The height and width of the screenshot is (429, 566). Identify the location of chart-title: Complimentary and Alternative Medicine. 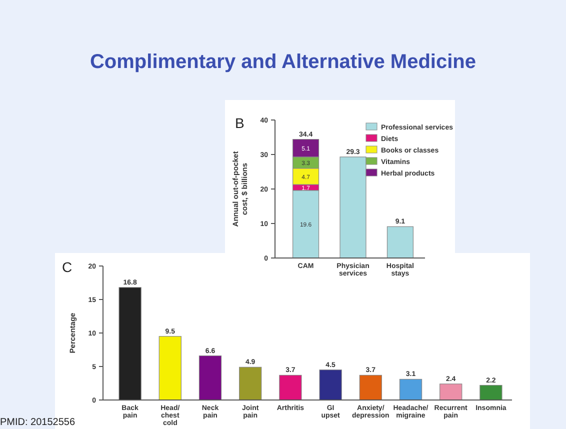
(283, 62).